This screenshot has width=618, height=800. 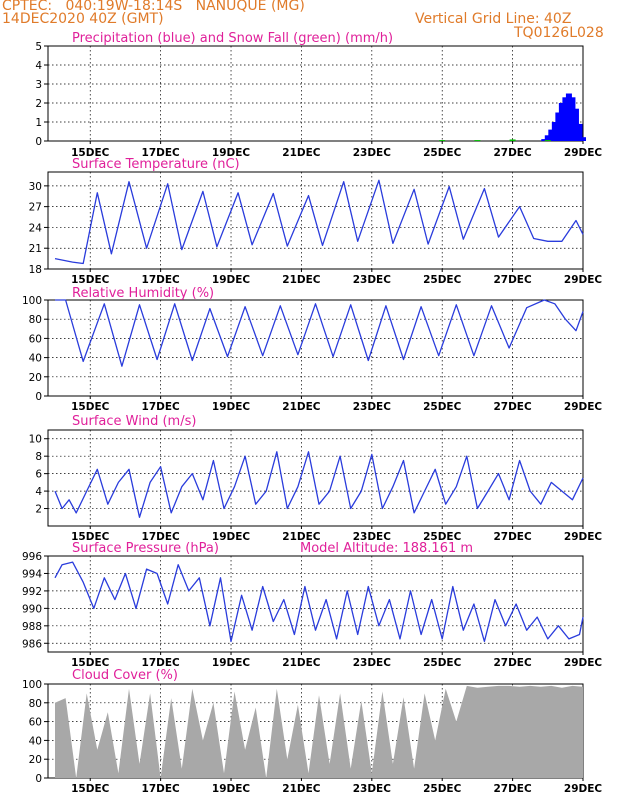 What do you see at coordinates (32, 644) in the screenshot?
I see `y-tick-label: 986` at bounding box center [32, 644].